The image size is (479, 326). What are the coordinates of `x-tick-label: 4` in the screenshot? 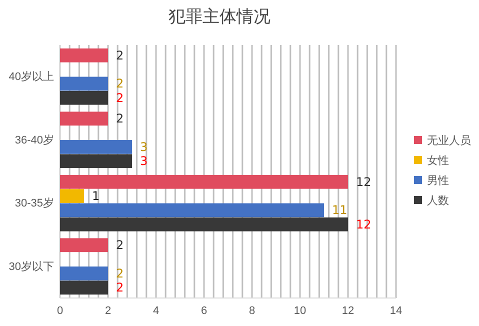 It's located at (156, 310).